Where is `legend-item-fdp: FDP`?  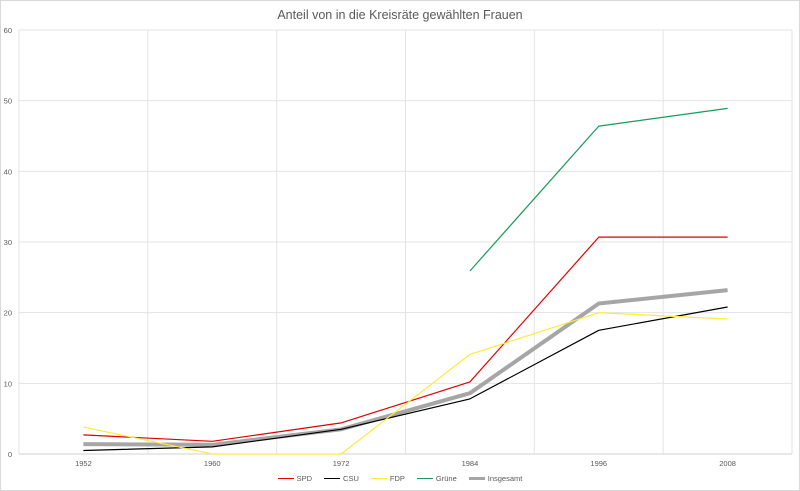 legend-item-fdp: FDP is located at coordinates (387, 478).